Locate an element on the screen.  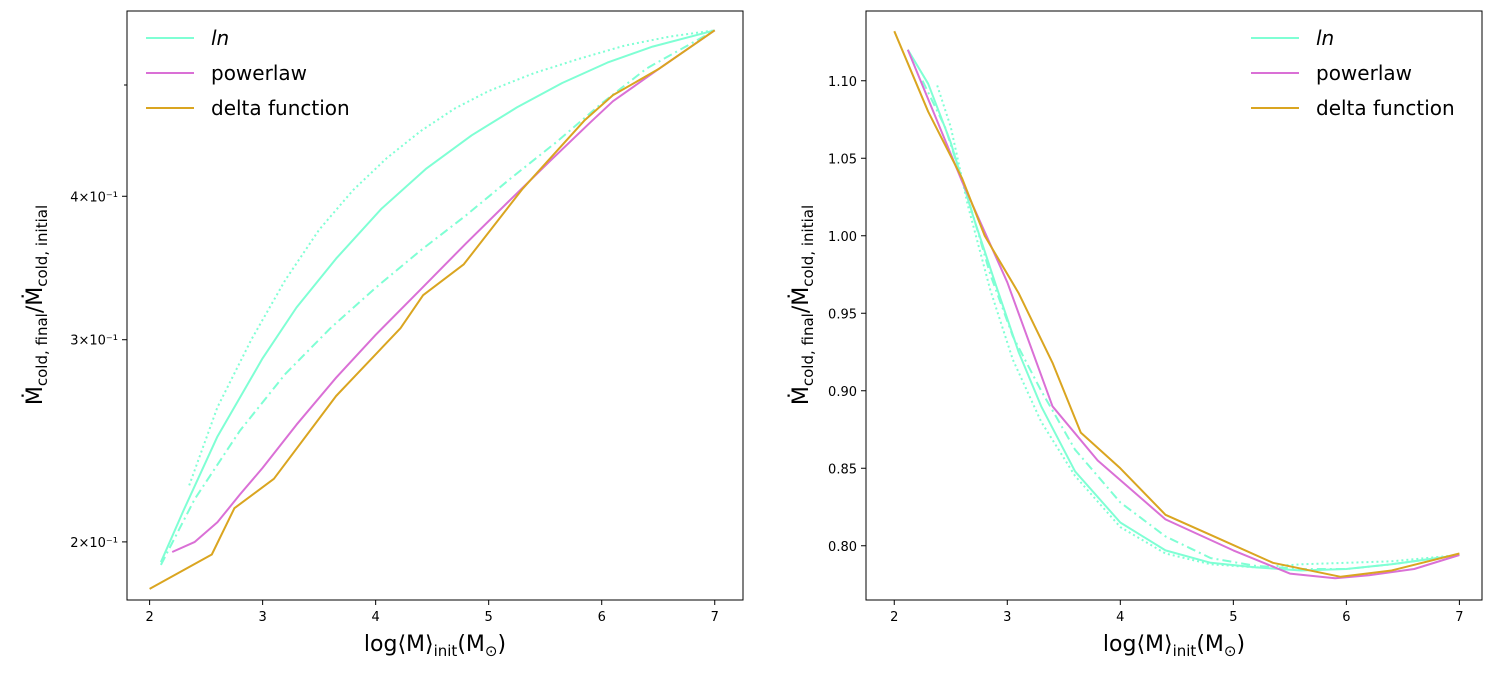
y-tick-label: 4×10⁻¹ is located at coordinates (94, 197).